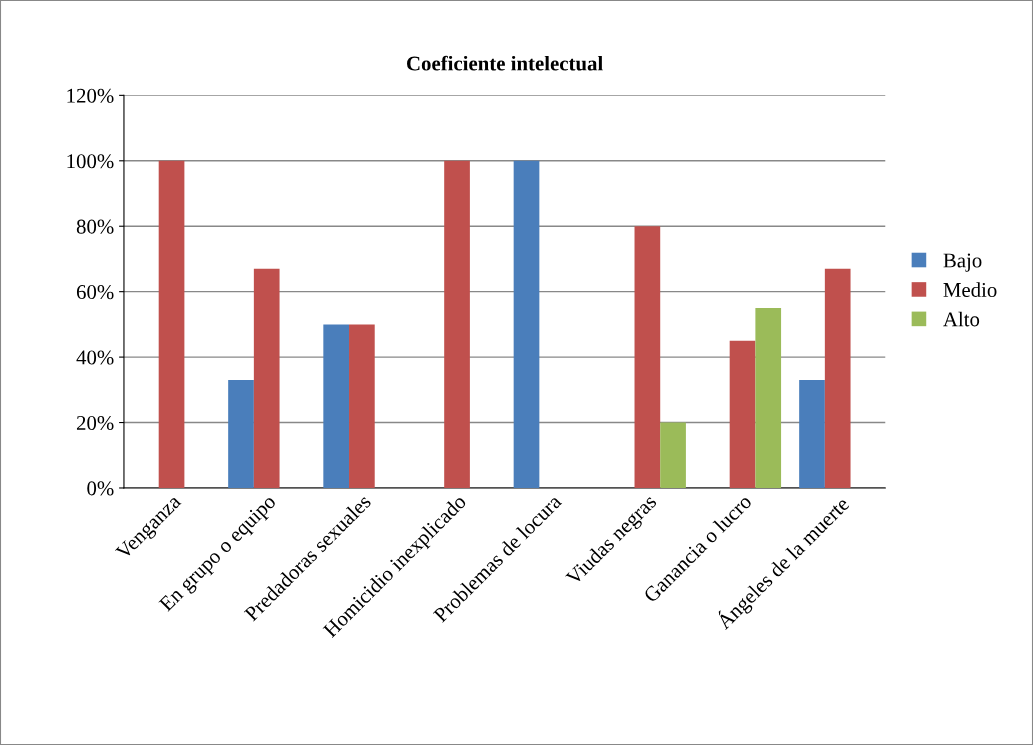  What do you see at coordinates (95, 357) in the screenshot?
I see `y-tick-label: 40%` at bounding box center [95, 357].